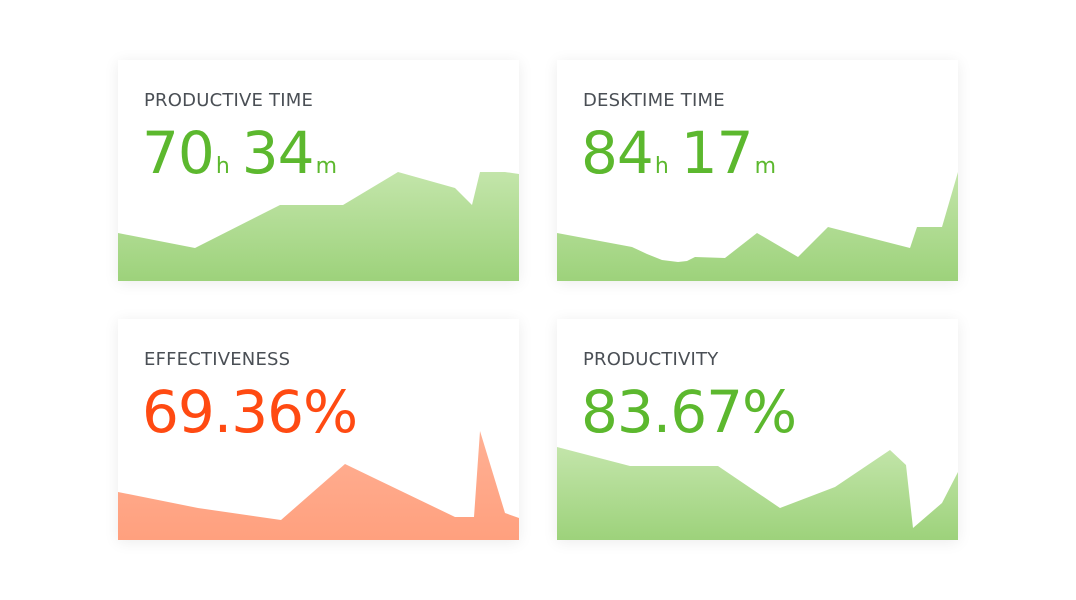 The image size is (1076, 600). Describe the element at coordinates (689, 412) in the screenshot. I see `card-value: 83.67%` at that location.